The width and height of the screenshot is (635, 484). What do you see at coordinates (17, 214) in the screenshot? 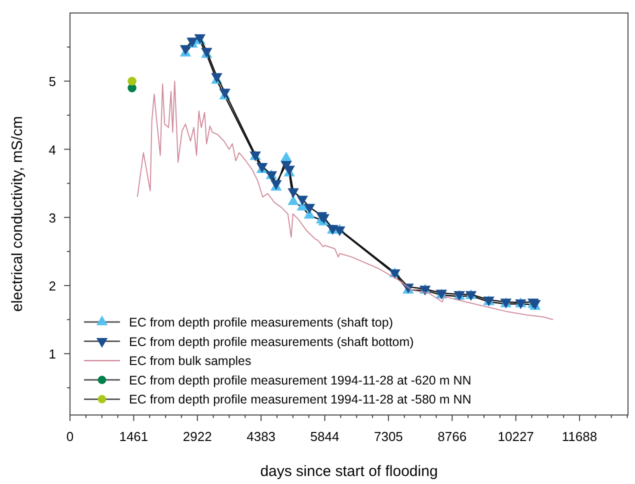
I see `y-axis-title: electrical conductivity, mS/cm` at bounding box center [17, 214].